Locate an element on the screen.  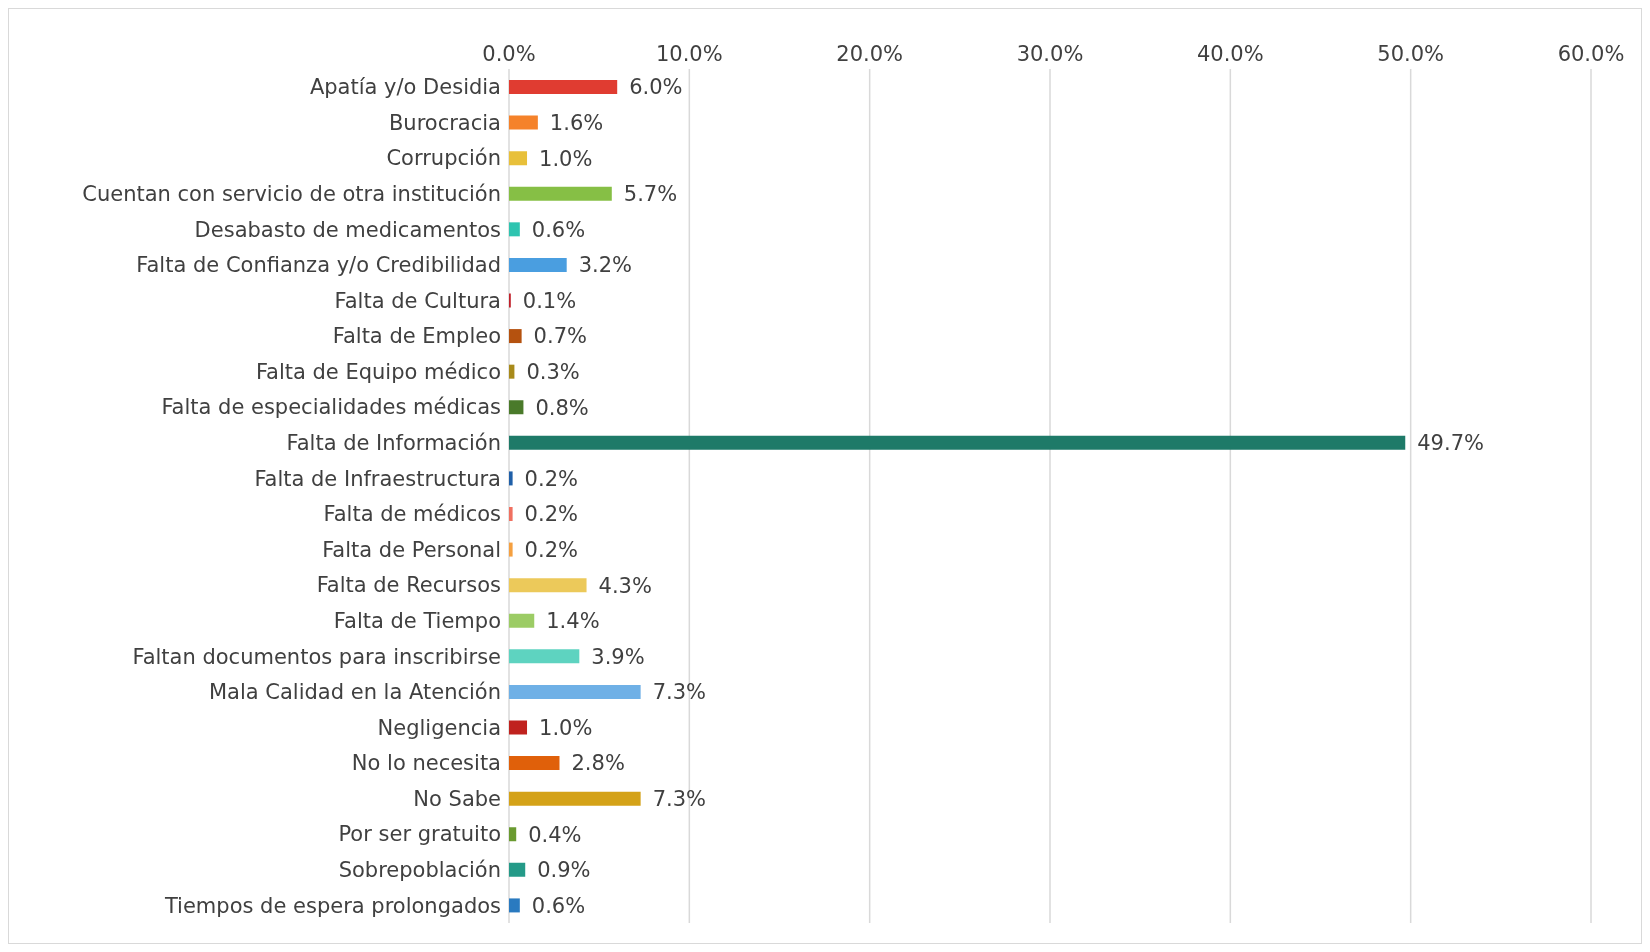
y-tick-label: Cuentan con servicio de otra institución is located at coordinates (291, 194).